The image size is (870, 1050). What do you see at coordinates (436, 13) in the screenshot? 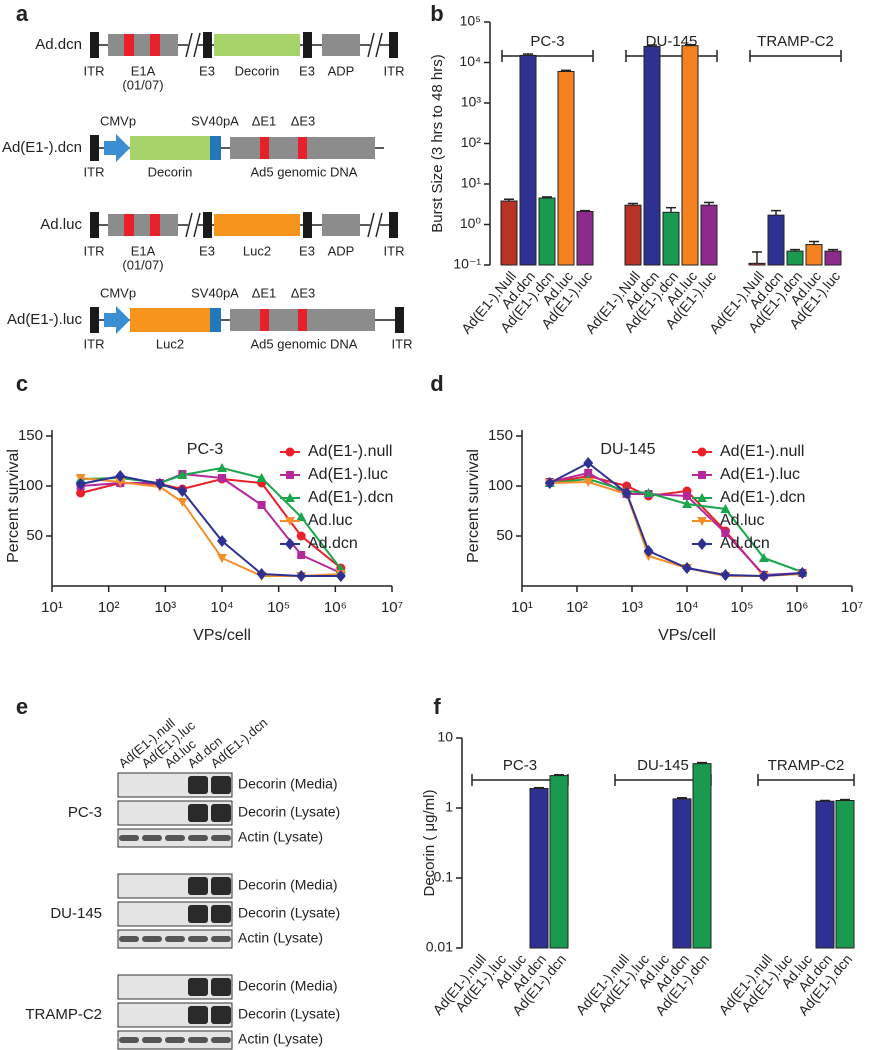
I see `panel-label: b` at bounding box center [436, 13].